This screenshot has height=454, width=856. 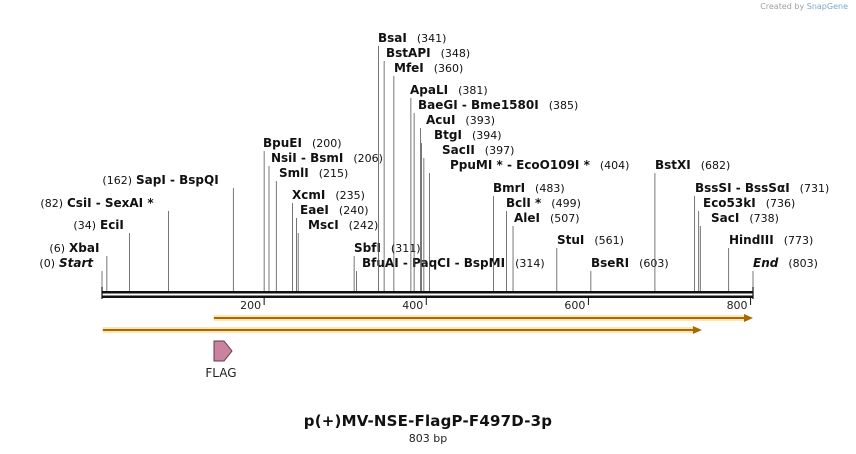 I want to click on site-start: Start (0), so click(x=71, y=273).